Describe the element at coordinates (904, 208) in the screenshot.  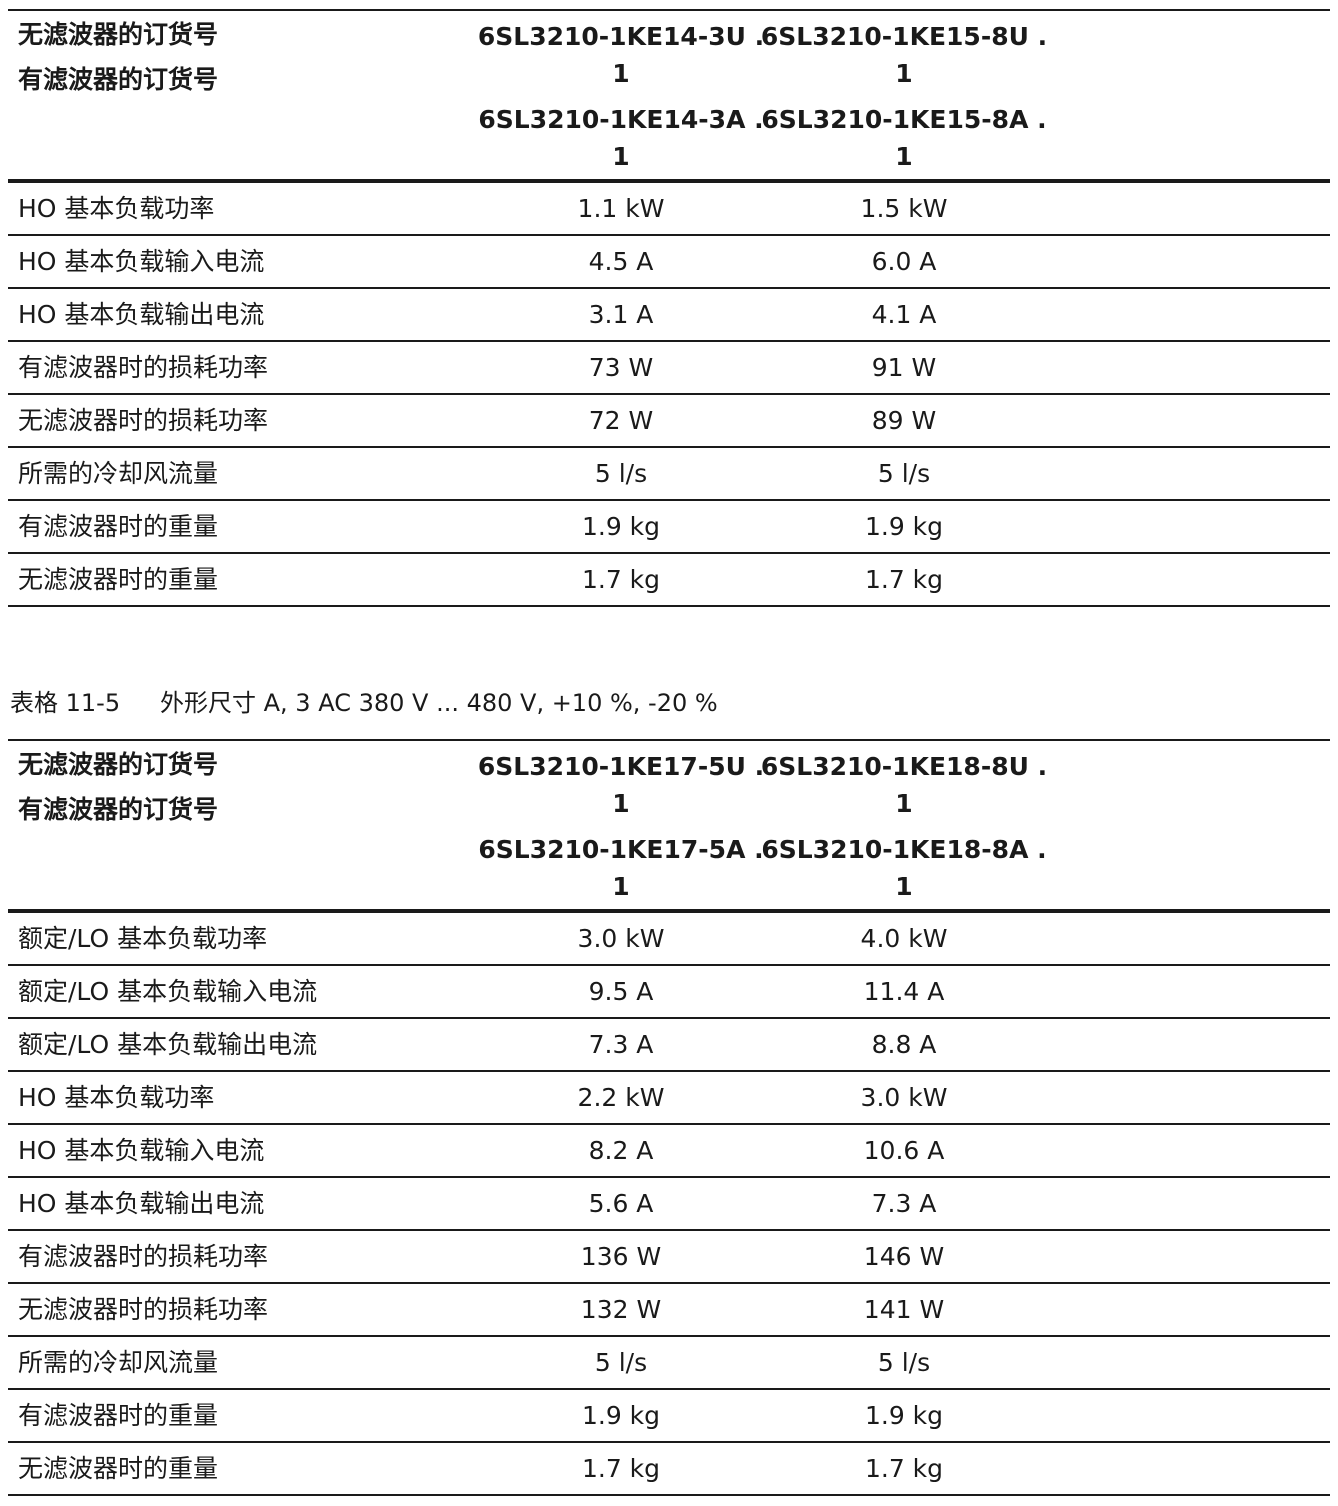
I see `row-value-col2: 1.5 kW` at that location.